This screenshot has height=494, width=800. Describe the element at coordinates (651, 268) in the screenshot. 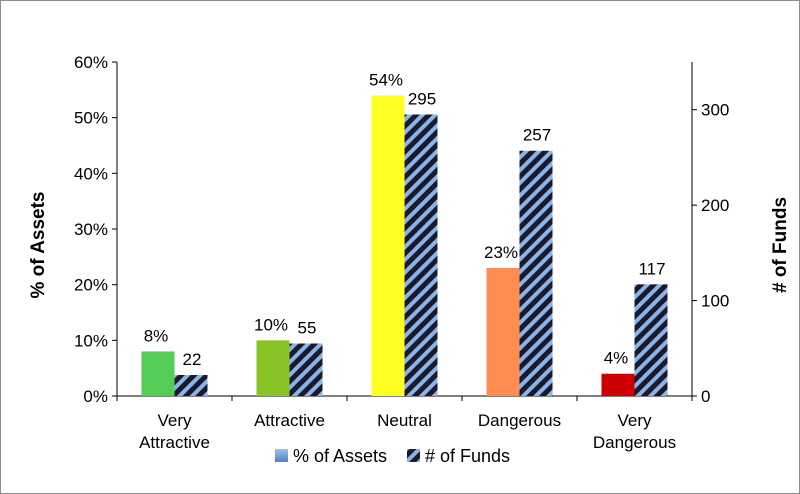

I see `data-label-funds: 117` at that location.